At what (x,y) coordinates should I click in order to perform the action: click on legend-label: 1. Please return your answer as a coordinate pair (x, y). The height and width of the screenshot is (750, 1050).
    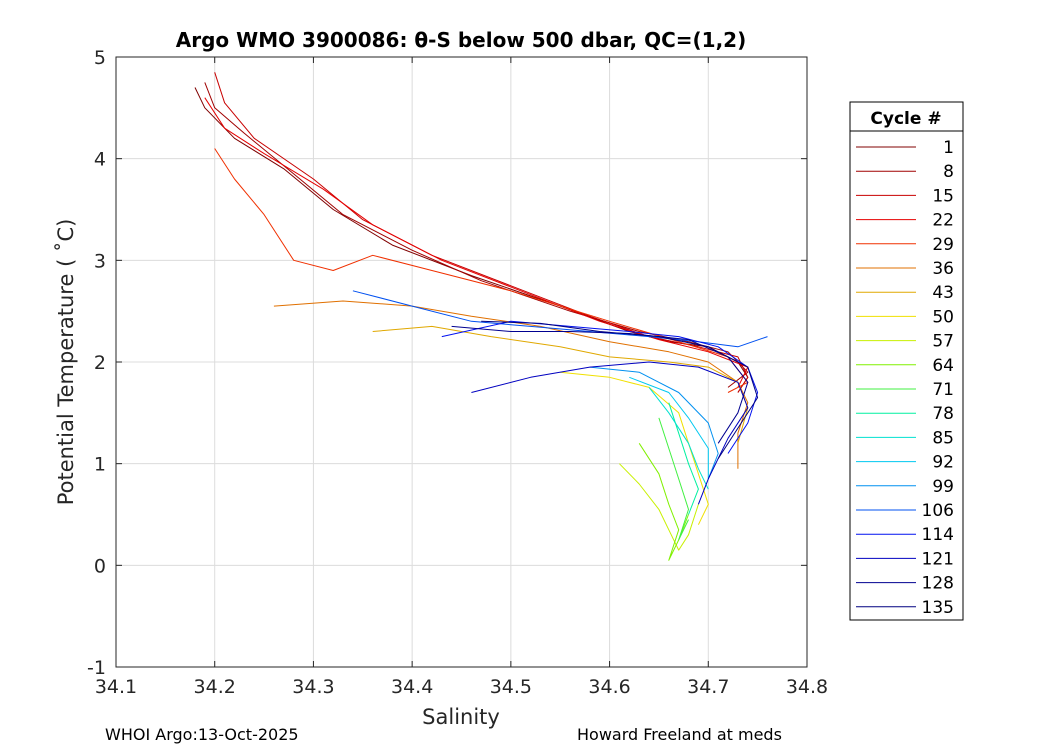
    Looking at the image, I should click on (948, 148).